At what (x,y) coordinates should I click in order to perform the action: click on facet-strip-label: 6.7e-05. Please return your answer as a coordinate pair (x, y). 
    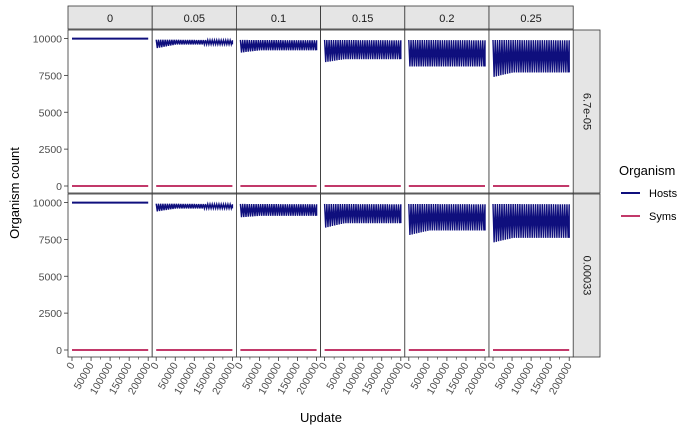
    Looking at the image, I should click on (587, 111).